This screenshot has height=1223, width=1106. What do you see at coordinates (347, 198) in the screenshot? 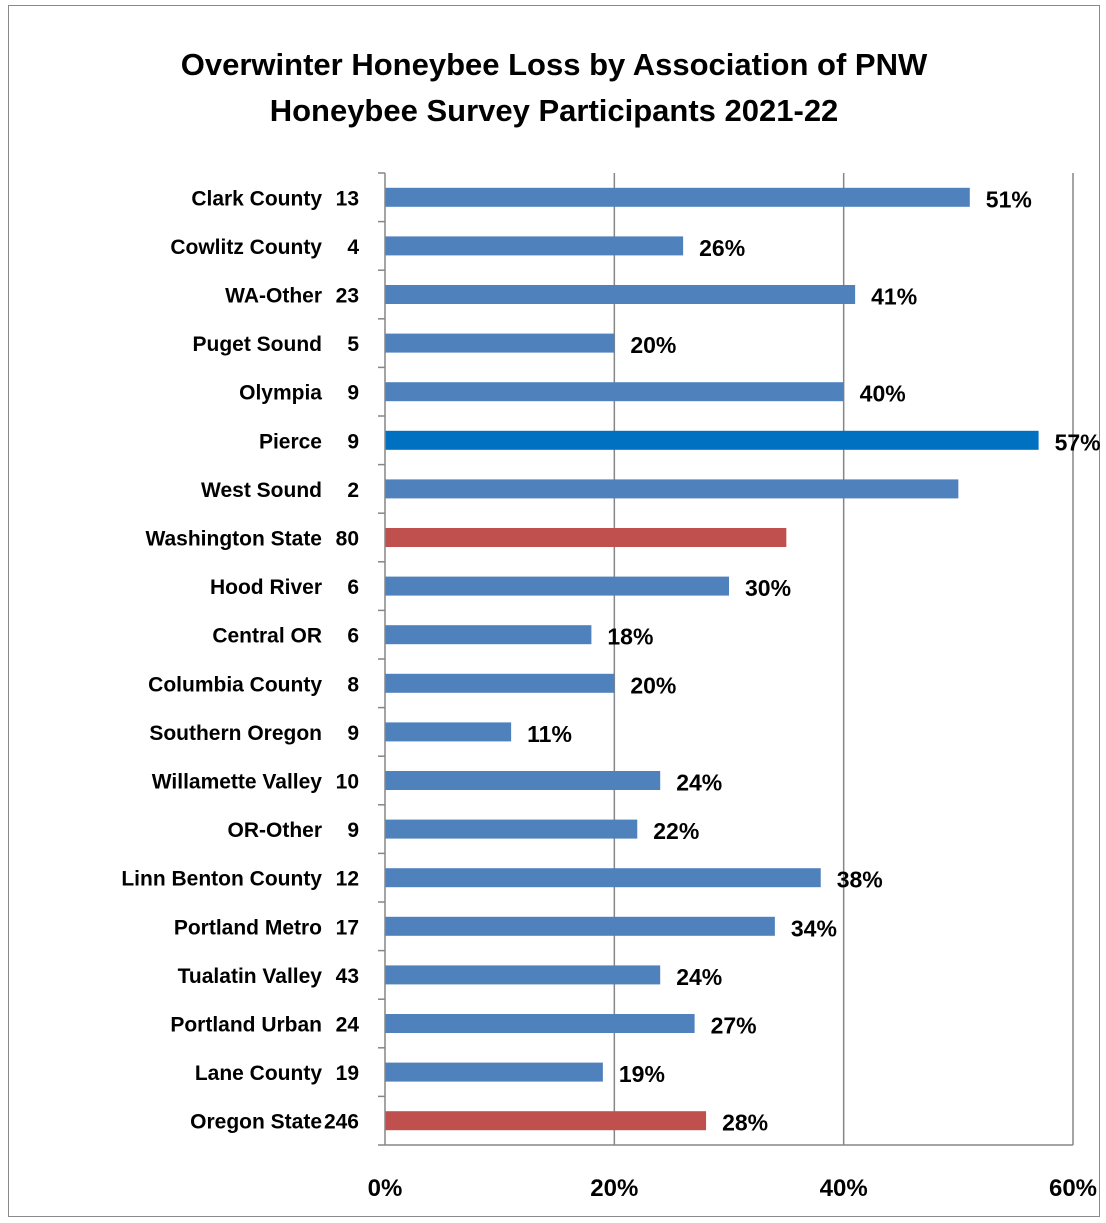
I see `count-label-0: 13` at bounding box center [347, 198].